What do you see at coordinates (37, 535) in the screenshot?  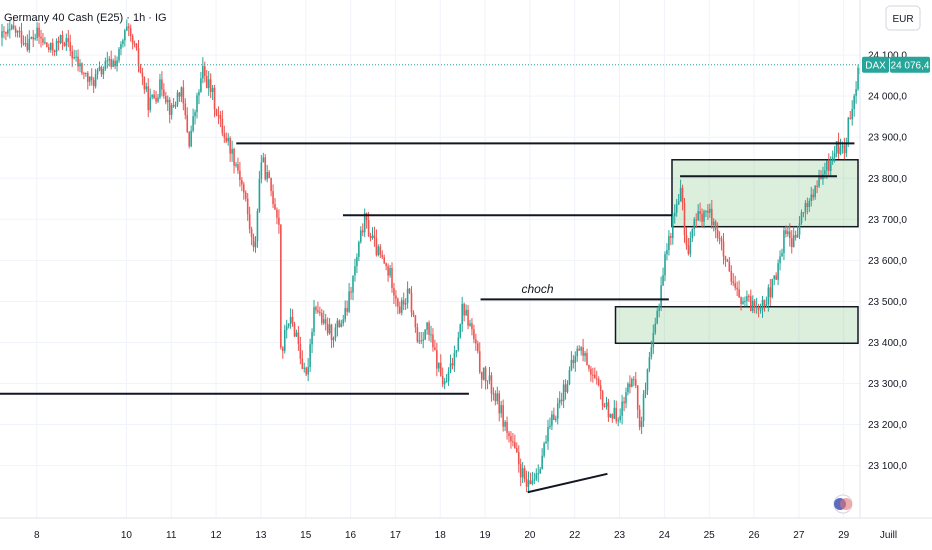 I see `x-tick-label: 8` at bounding box center [37, 535].